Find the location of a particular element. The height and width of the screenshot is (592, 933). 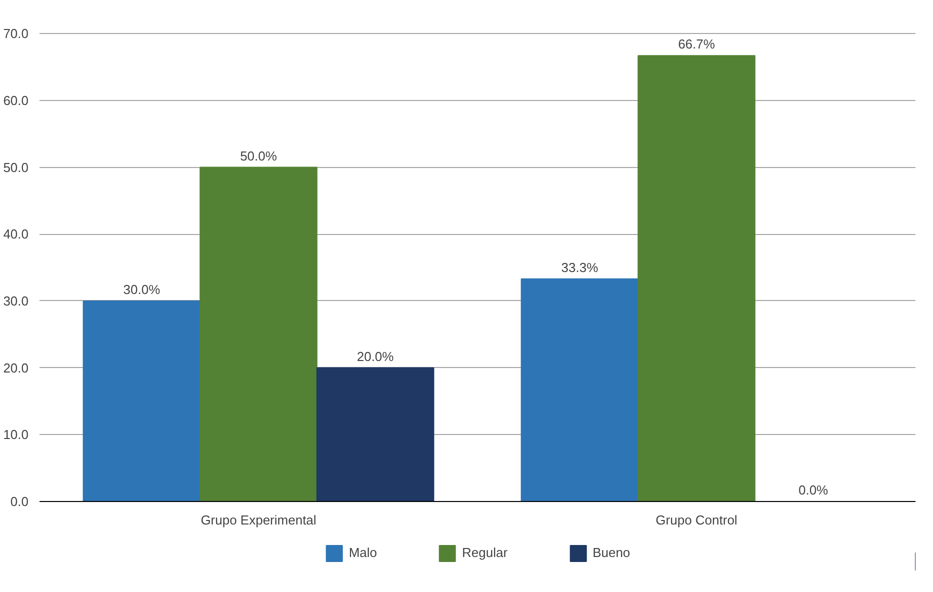

data-label: 30.0% is located at coordinates (142, 289).